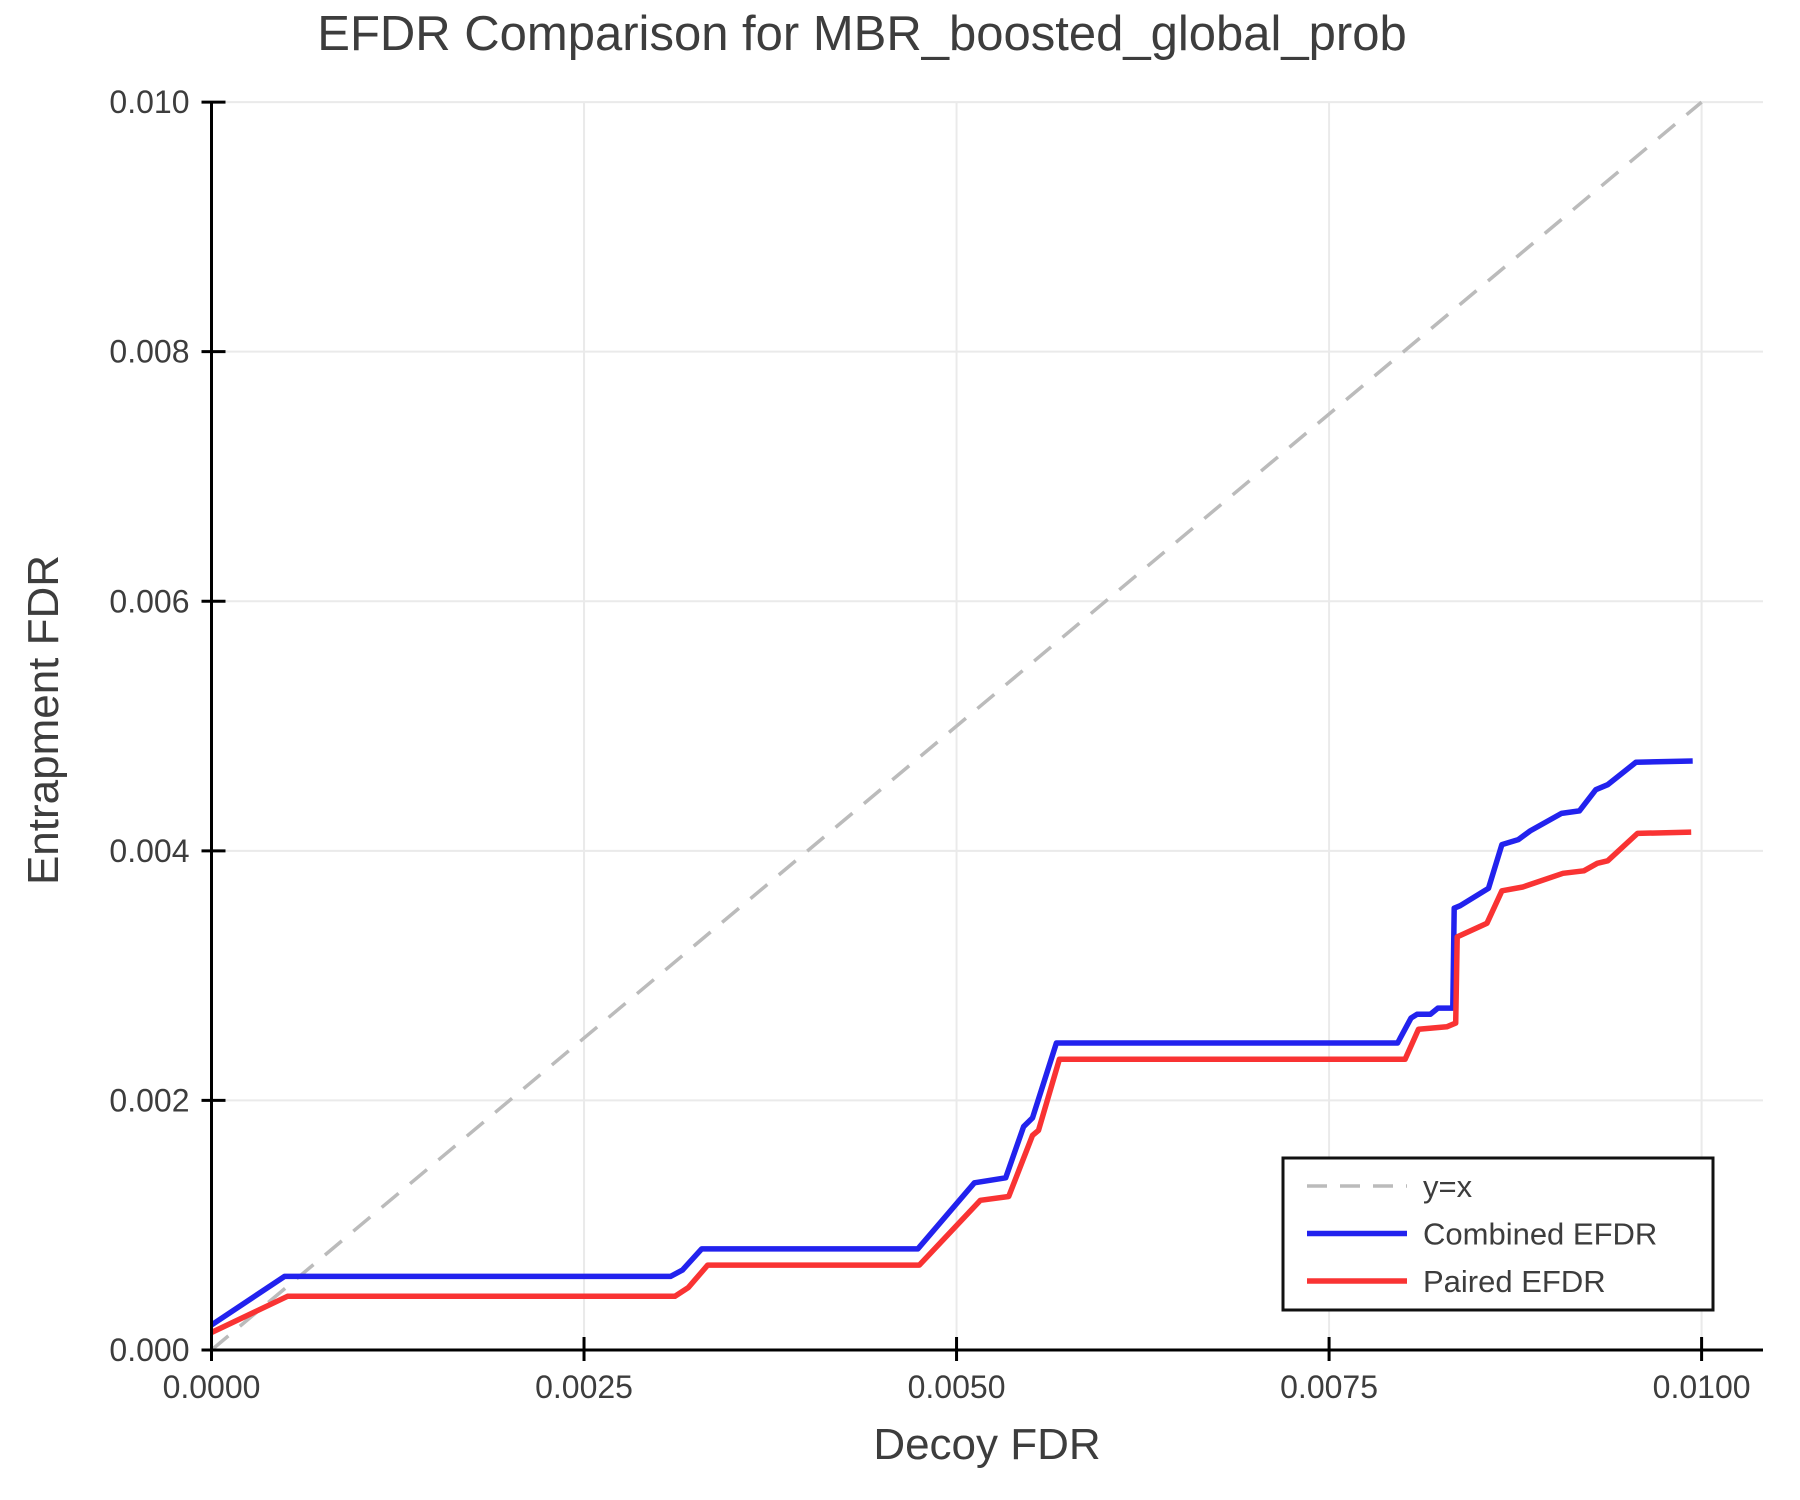 Image resolution: width=1800 pixels, height=1500 pixels. I want to click on y-tick-label: 0.000, so click(149, 1350).